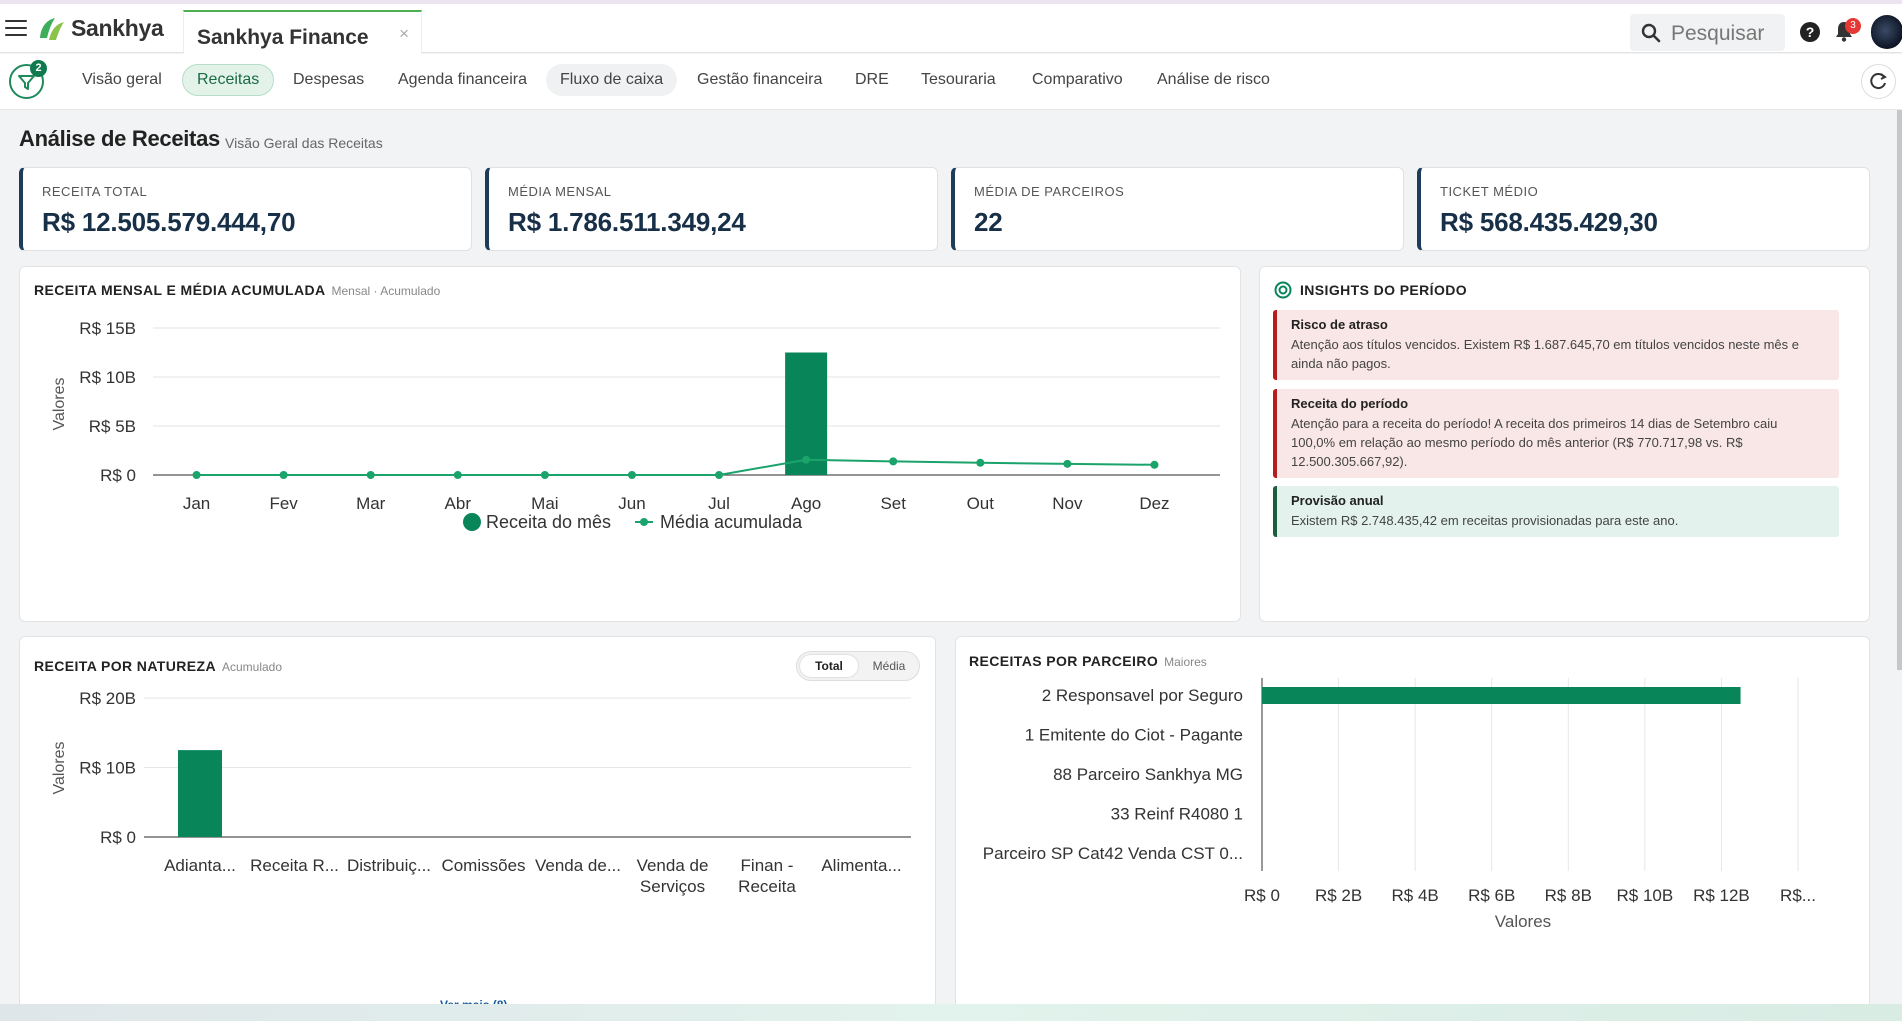 The height and width of the screenshot is (1021, 1902). Describe the element at coordinates (731, 522) in the screenshot. I see `legend-label: Média acumulada` at that location.